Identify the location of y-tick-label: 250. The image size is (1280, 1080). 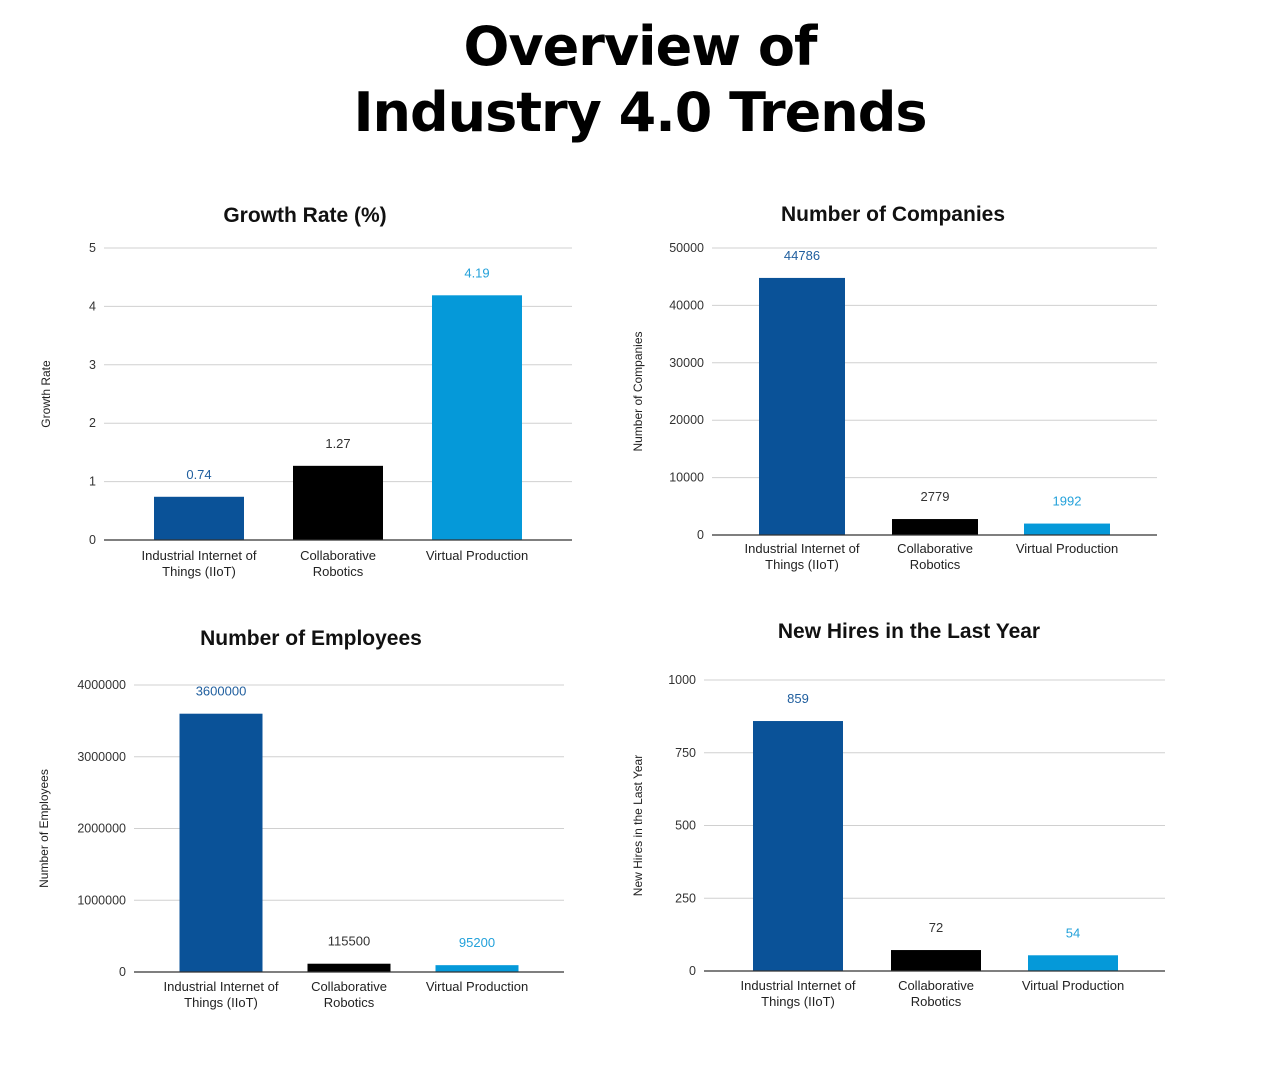
(685, 898).